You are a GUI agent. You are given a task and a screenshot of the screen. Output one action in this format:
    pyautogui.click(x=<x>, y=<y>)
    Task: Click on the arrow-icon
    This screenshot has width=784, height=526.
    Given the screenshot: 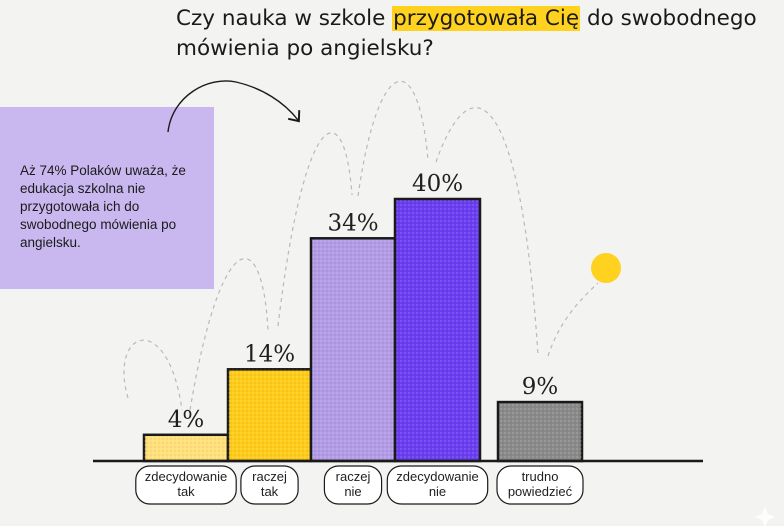 What is the action you would take?
    pyautogui.click(x=234, y=106)
    